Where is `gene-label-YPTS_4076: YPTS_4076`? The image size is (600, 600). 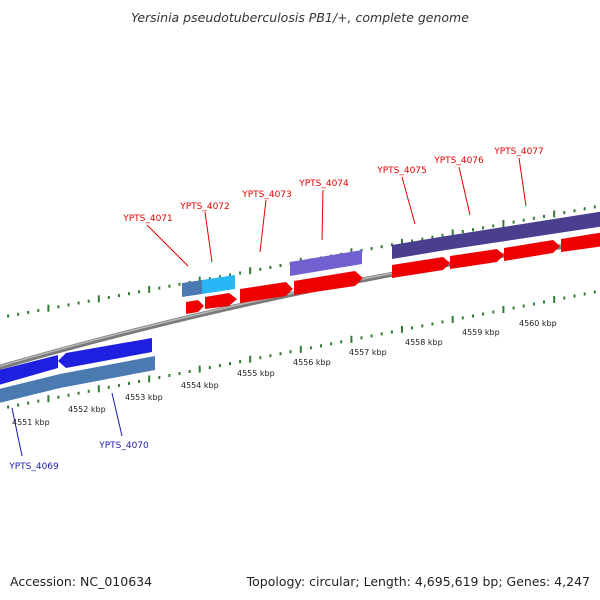 gene-label-YPTS_4076: YPTS_4076 is located at coordinates (458, 161).